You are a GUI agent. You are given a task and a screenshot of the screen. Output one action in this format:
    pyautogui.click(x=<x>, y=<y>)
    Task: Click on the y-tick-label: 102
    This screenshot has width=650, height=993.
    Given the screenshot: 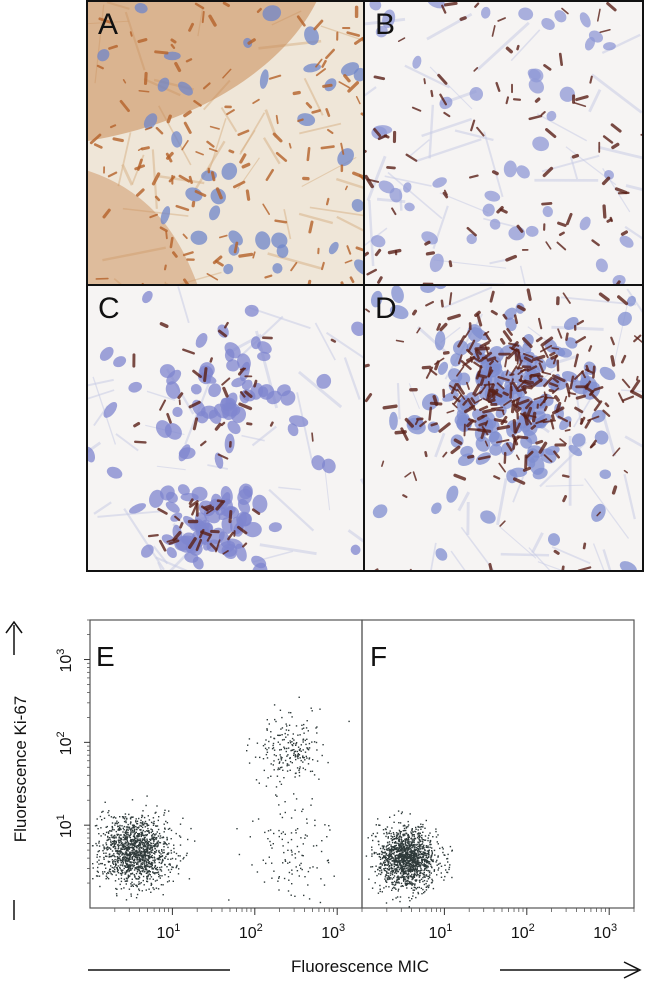 What is the action you would take?
    pyautogui.click(x=65, y=743)
    